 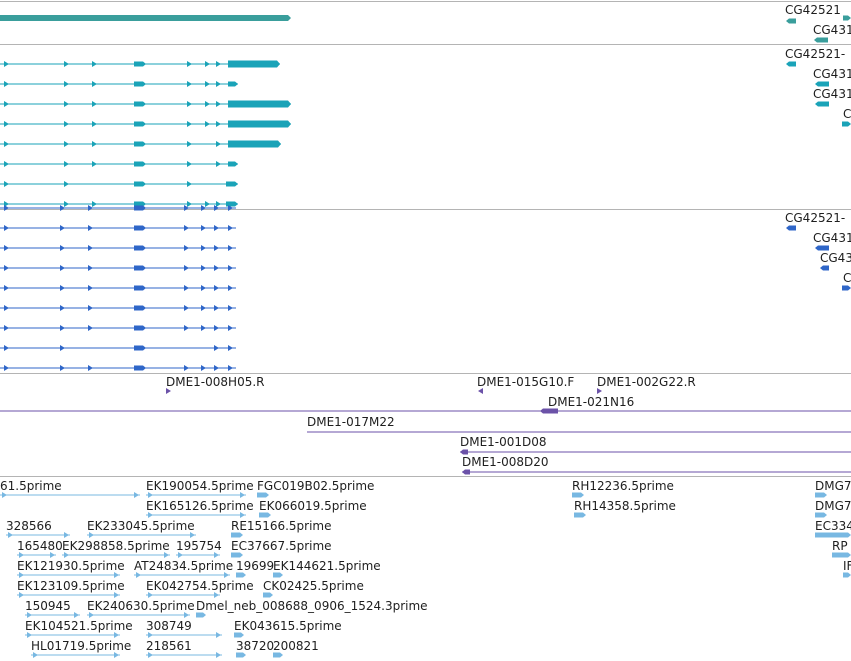 What do you see at coordinates (591, 402) in the screenshot?
I see `clone-label: DME1-021N16` at bounding box center [591, 402].